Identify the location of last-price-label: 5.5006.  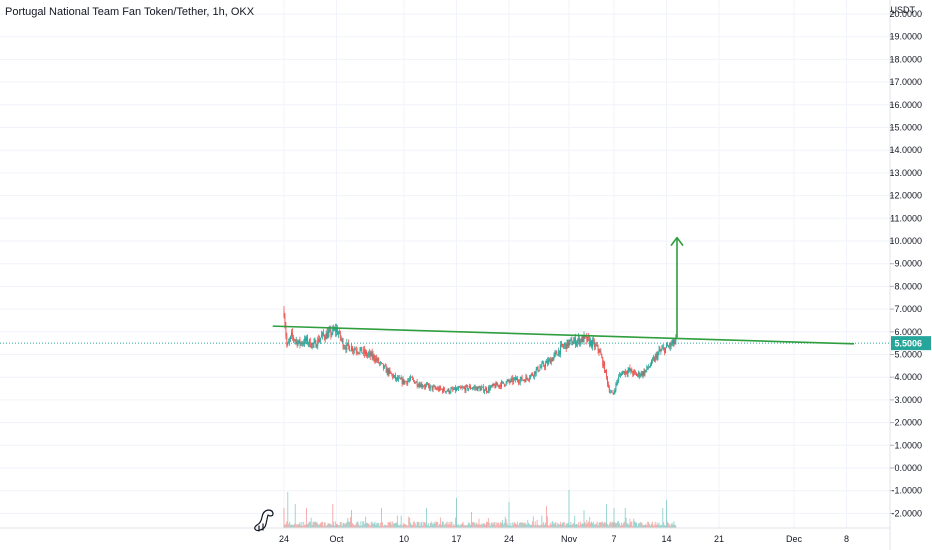
(908, 344).